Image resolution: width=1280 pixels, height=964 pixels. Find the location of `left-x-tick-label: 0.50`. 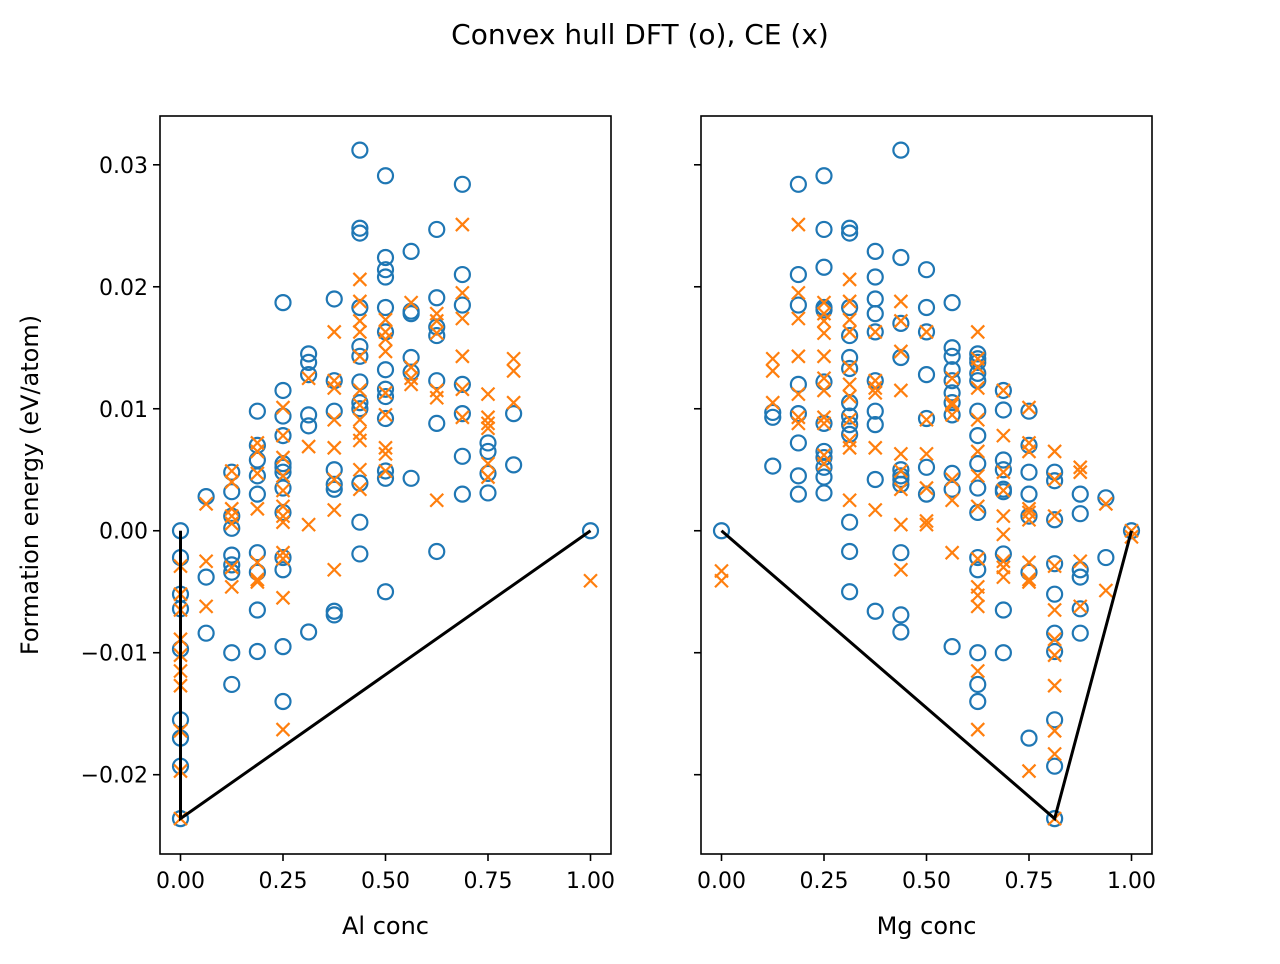

left-x-tick-label: 0.50 is located at coordinates (385, 881).